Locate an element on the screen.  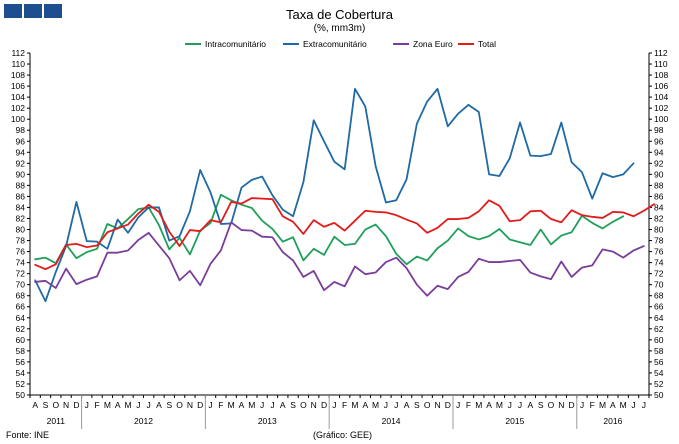
y-tick-label-right: 56 is located at coordinates (659, 362).